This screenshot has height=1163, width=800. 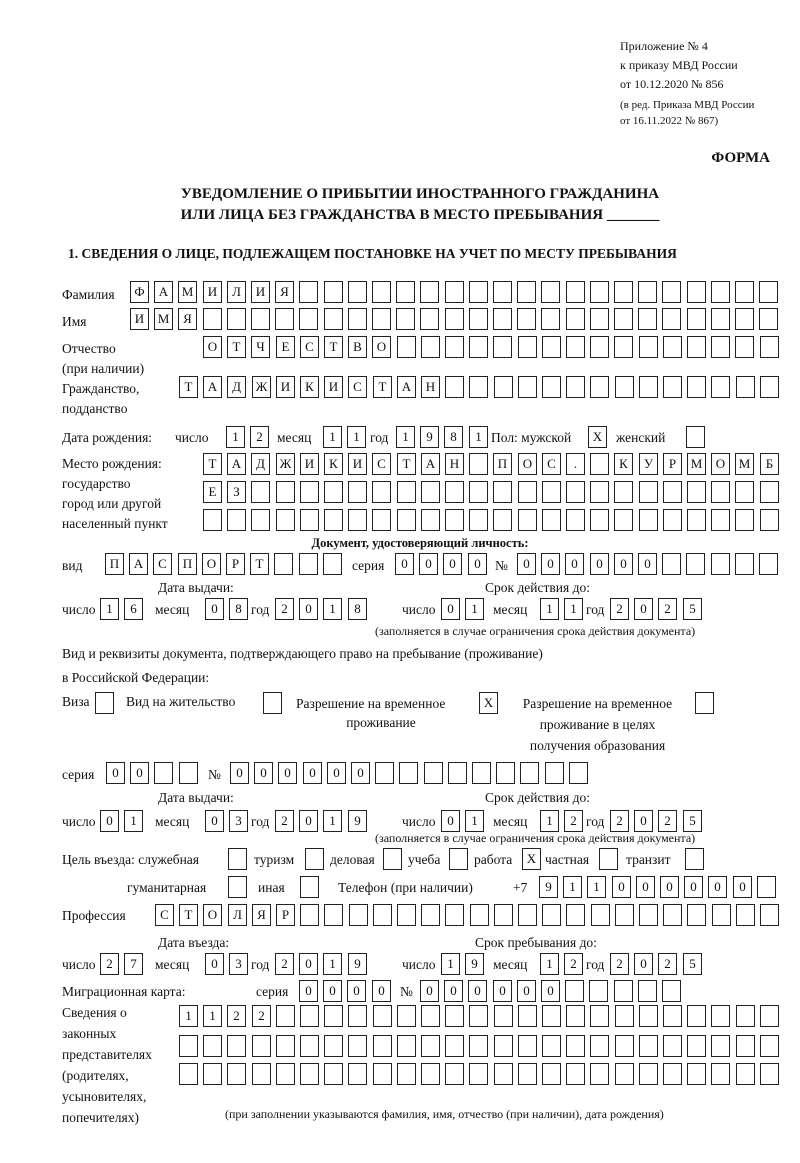 What do you see at coordinates (357, 964) in the screenshot?
I see `entry_year-cell: 9` at bounding box center [357, 964].